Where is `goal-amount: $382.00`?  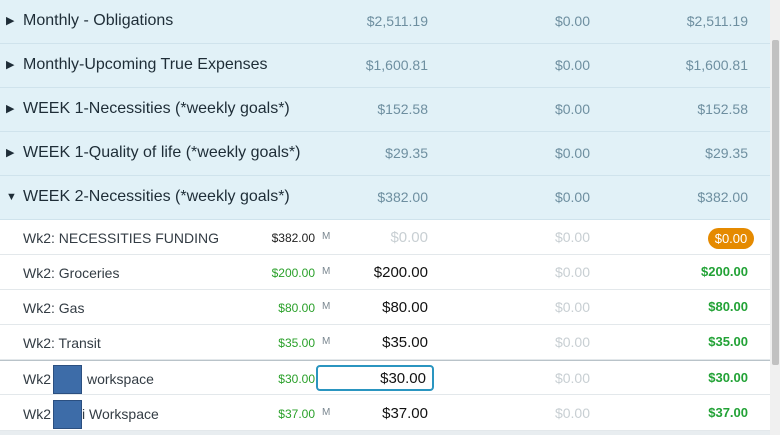 goal-amount: $382.00 is located at coordinates (293, 238).